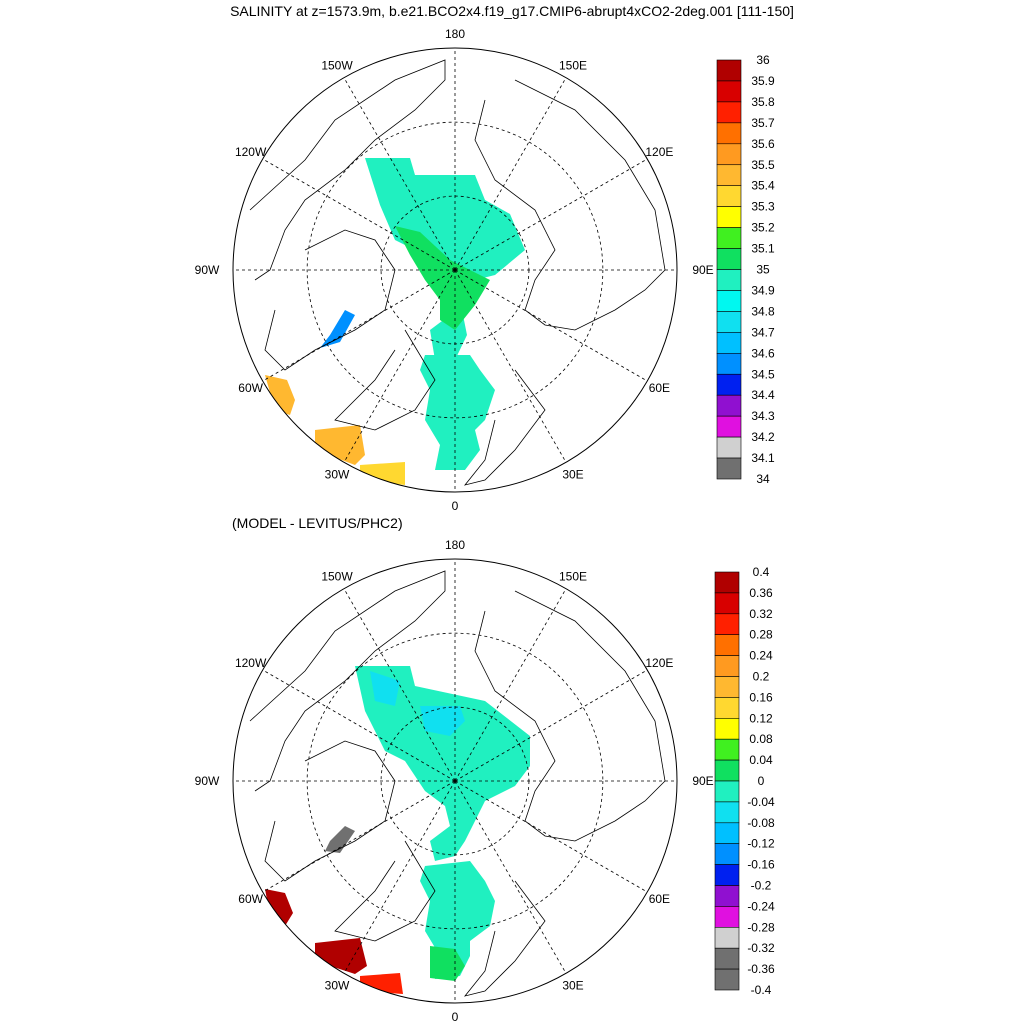 The image size is (1024, 1024). I want to click on longitude-label: 120E, so click(659, 152).